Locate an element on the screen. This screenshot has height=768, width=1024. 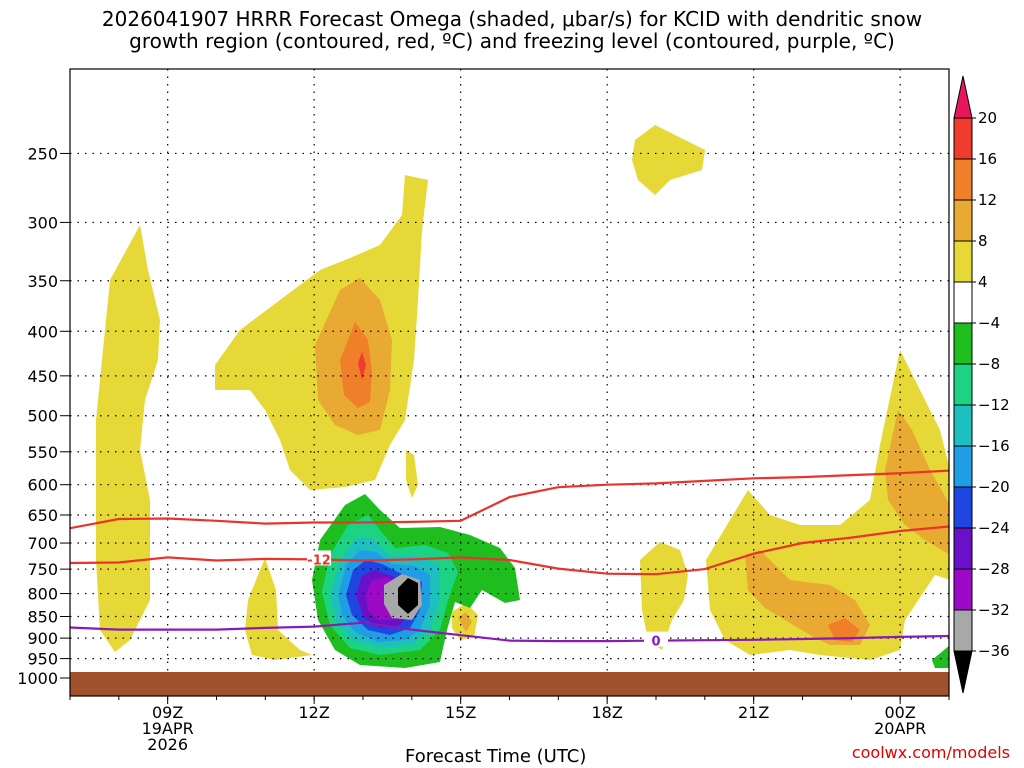
credit-link: coolwx.com/models is located at coordinates (930, 752).